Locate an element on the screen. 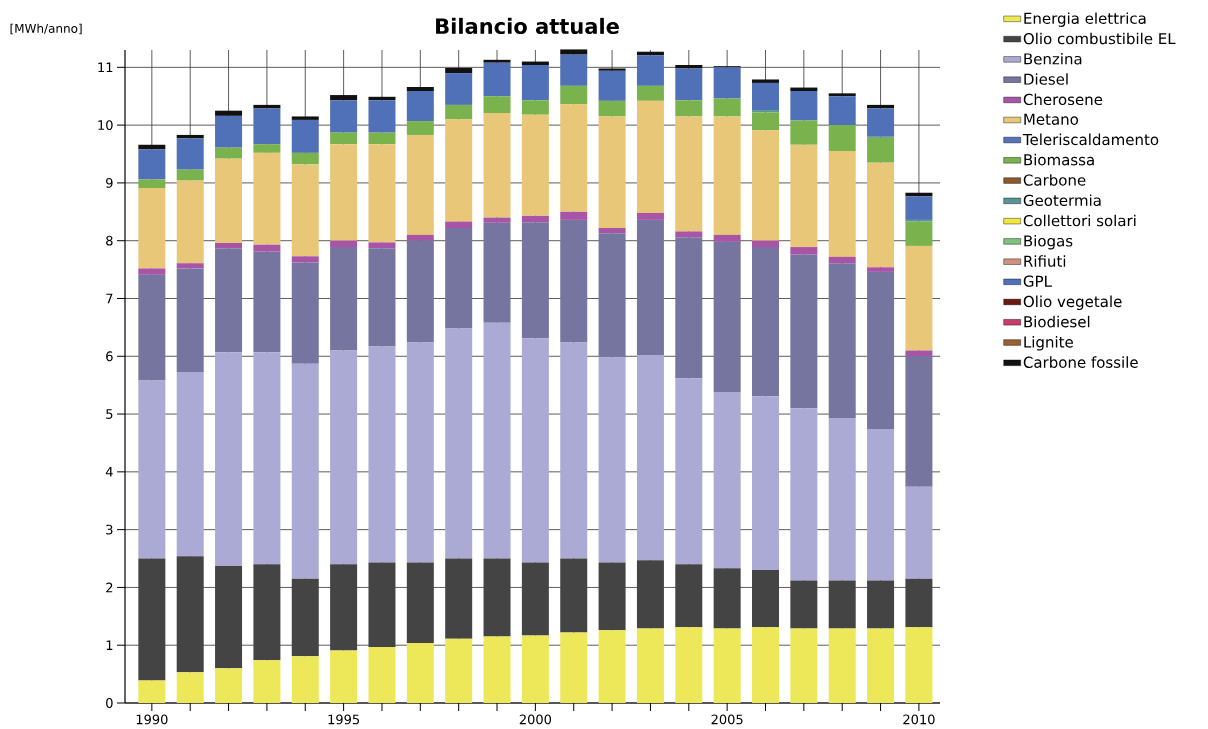  y-tick-label: 9 is located at coordinates (109, 182).